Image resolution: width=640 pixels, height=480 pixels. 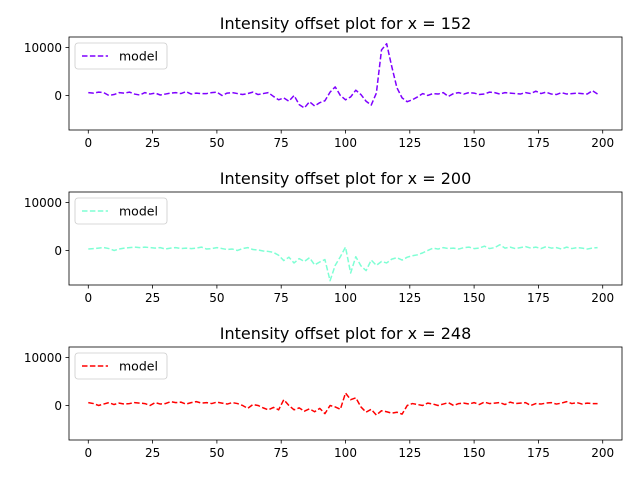 I want to click on chart-title: Intensity offset plot for x = 200, so click(x=346, y=178).